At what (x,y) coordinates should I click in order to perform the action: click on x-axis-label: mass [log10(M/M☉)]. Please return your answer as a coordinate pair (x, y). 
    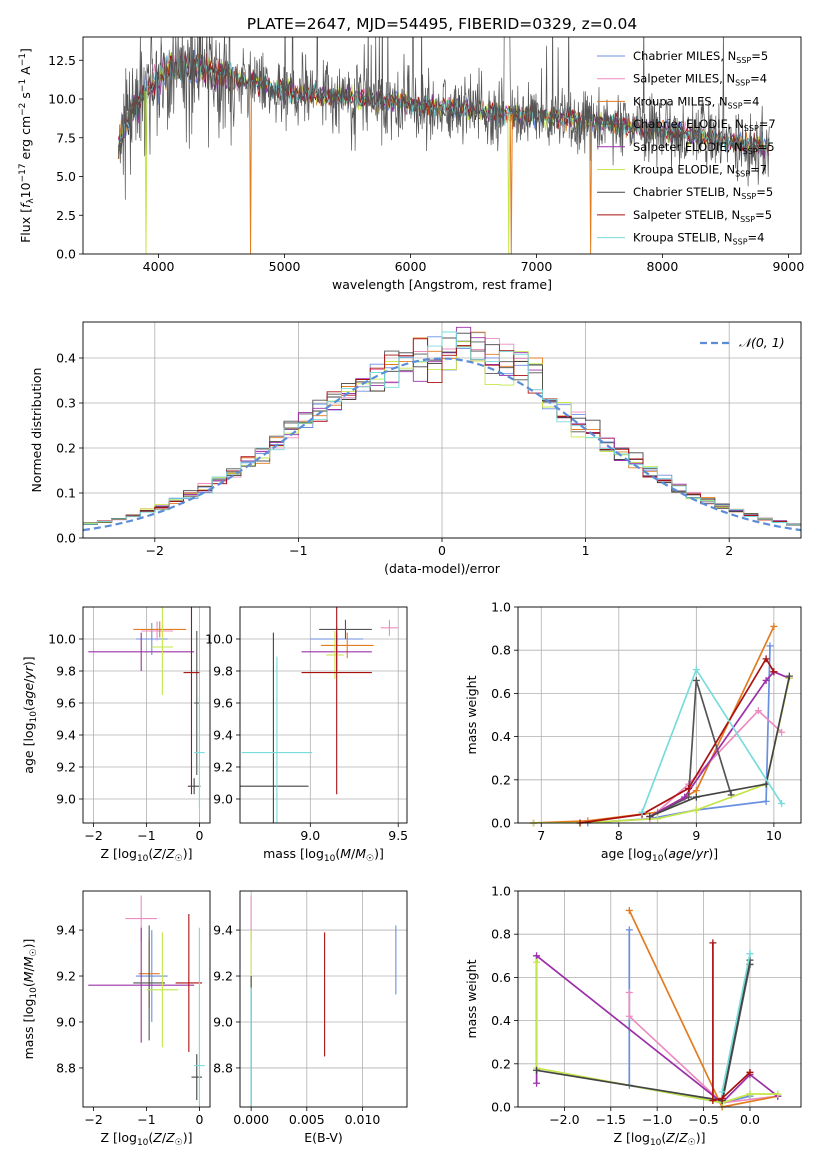
    Looking at the image, I should click on (323, 855).